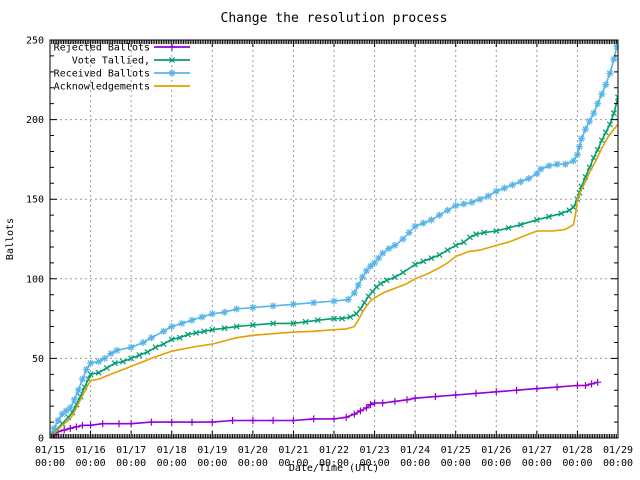 The image size is (640, 480). What do you see at coordinates (172, 73) in the screenshot?
I see `legend-marker-star` at bounding box center [172, 73].